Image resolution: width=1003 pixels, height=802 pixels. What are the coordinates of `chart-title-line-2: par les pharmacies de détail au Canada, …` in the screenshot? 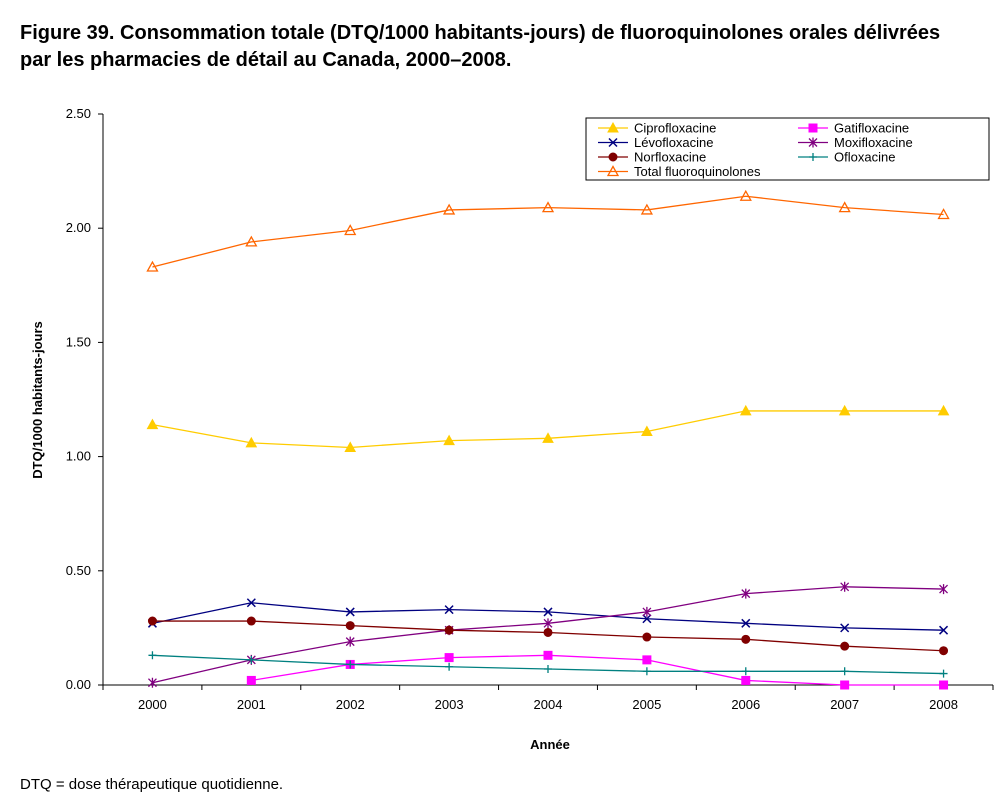 It's located at (266, 60).